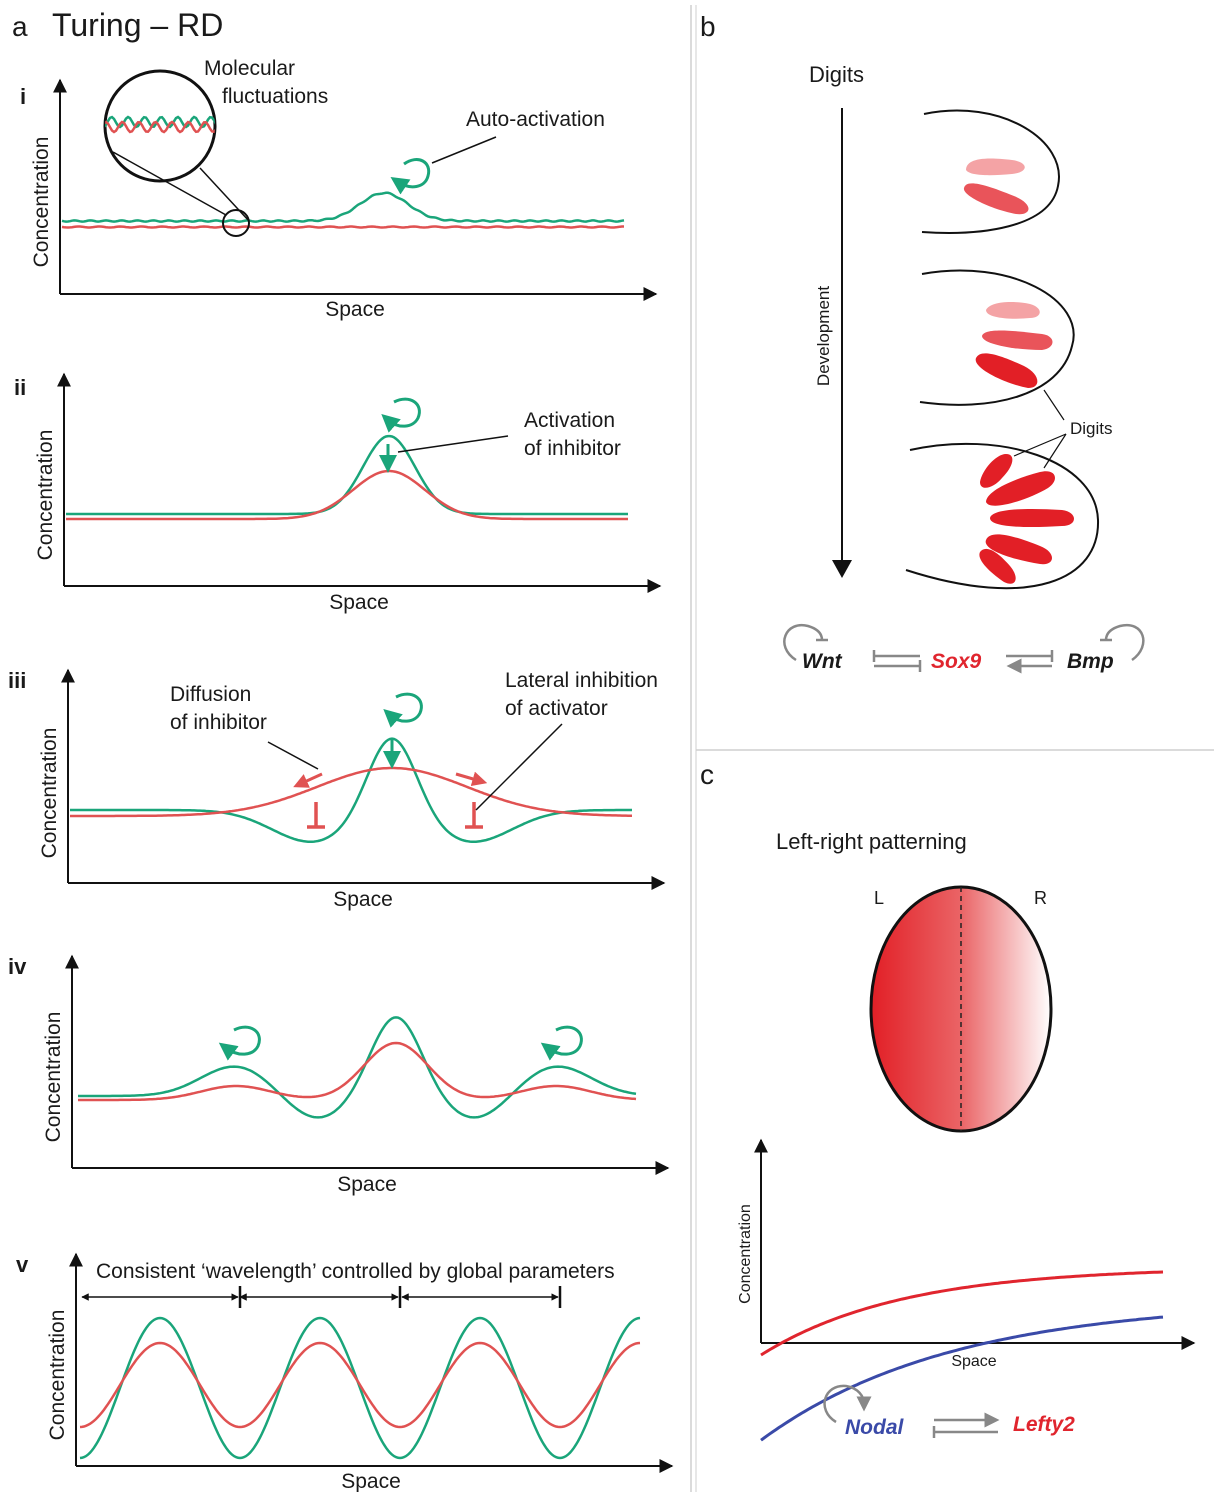  I want to click on panel-c-letter: c, so click(707, 774).